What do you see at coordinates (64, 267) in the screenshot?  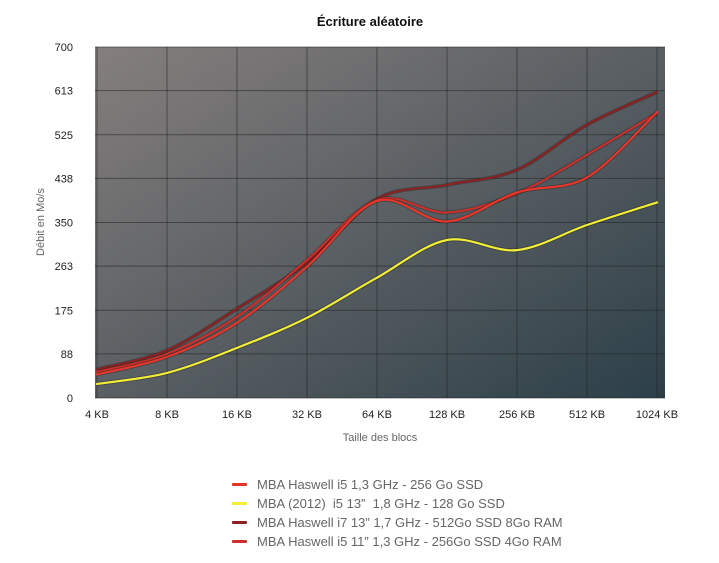 I see `y-tick-label: 263` at bounding box center [64, 267].